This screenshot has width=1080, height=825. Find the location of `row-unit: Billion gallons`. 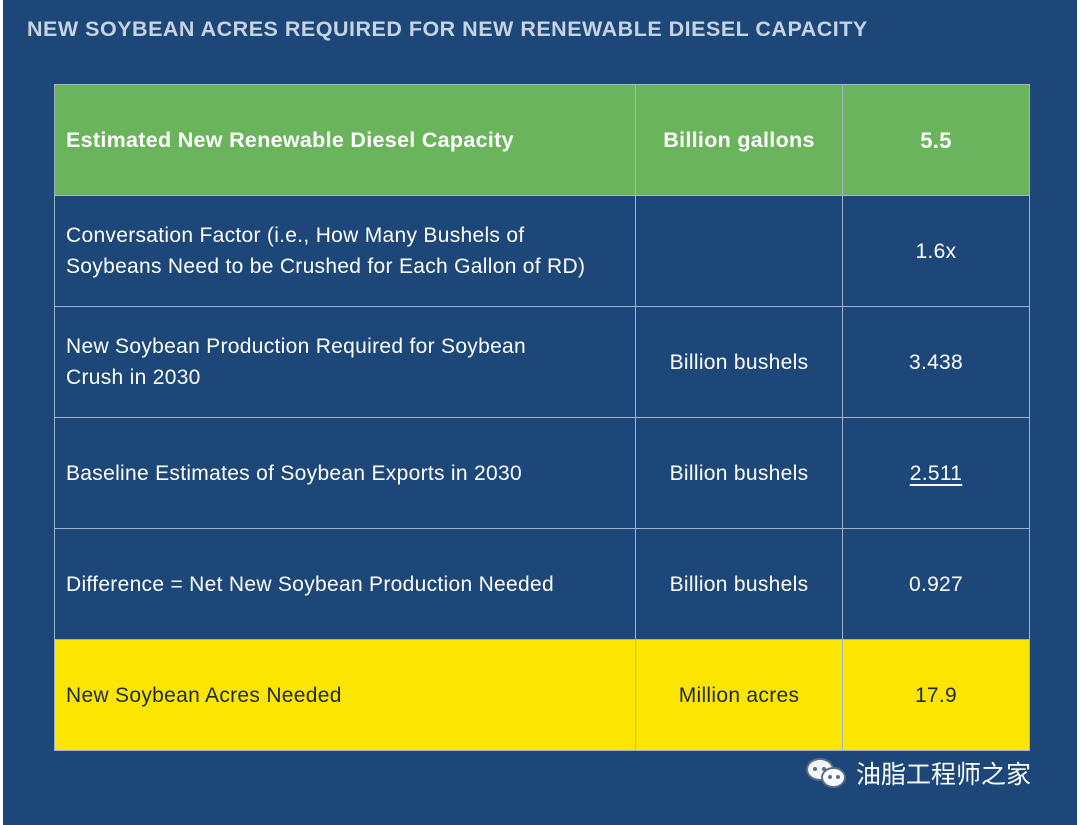

row-unit: Billion gallons is located at coordinates (739, 140).